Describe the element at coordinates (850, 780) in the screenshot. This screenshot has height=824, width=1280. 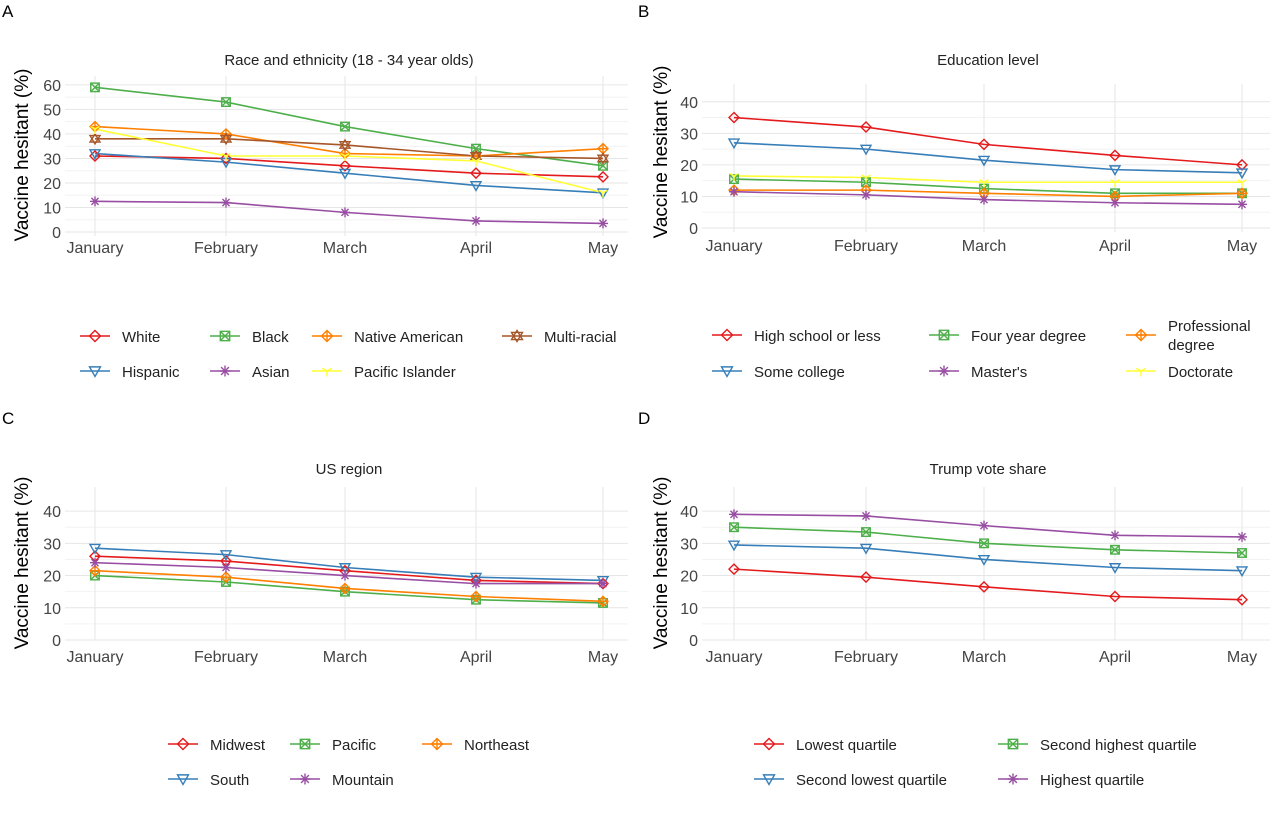
I see `legend-item-second-lowest-quartile: Second lowest quartile` at that location.